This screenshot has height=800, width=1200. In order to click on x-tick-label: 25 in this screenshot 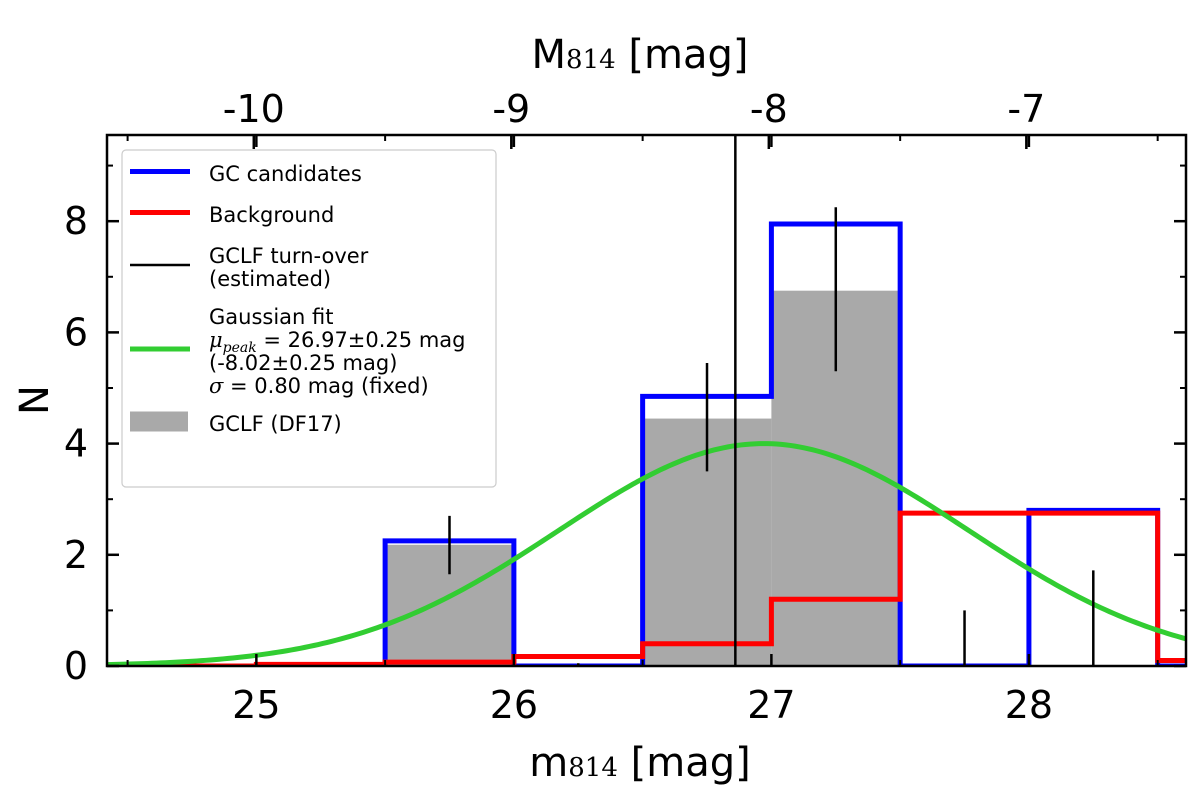, I will do `click(256, 705)`.